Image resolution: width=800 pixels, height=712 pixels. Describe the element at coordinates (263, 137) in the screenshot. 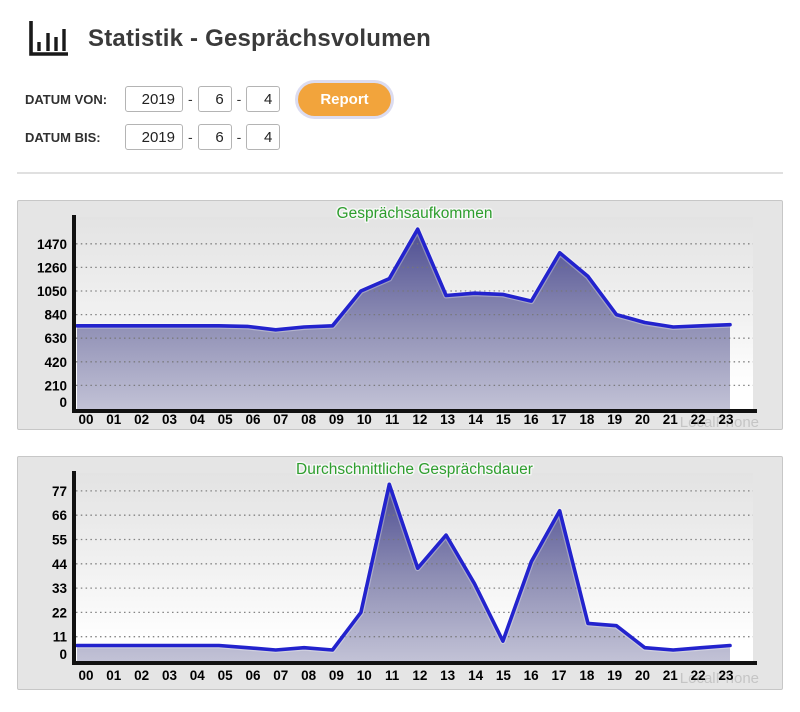

I see `date-to-day-input` at that location.